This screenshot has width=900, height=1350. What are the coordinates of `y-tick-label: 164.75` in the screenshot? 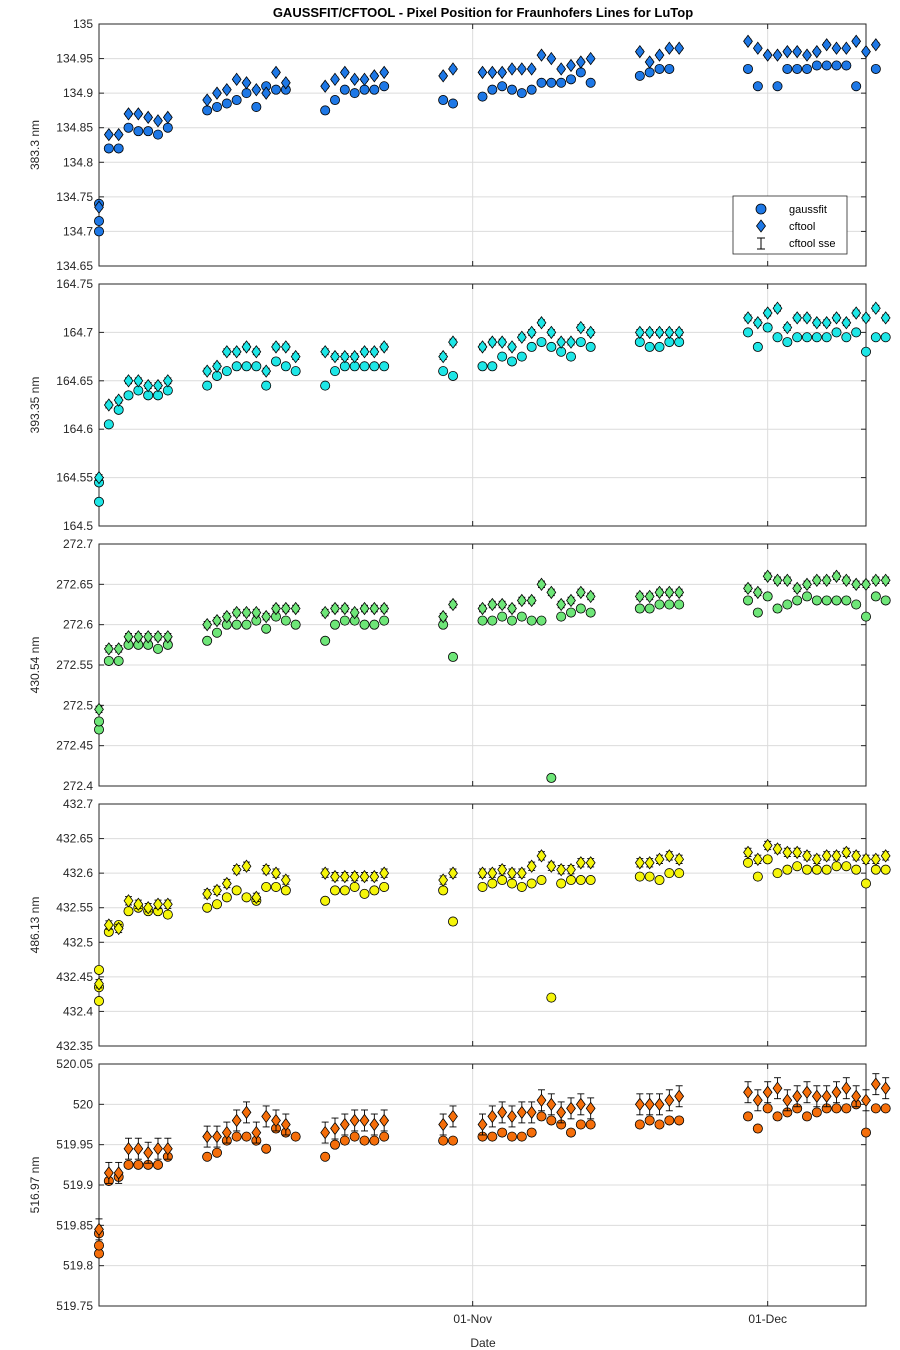 It's located at (74, 284).